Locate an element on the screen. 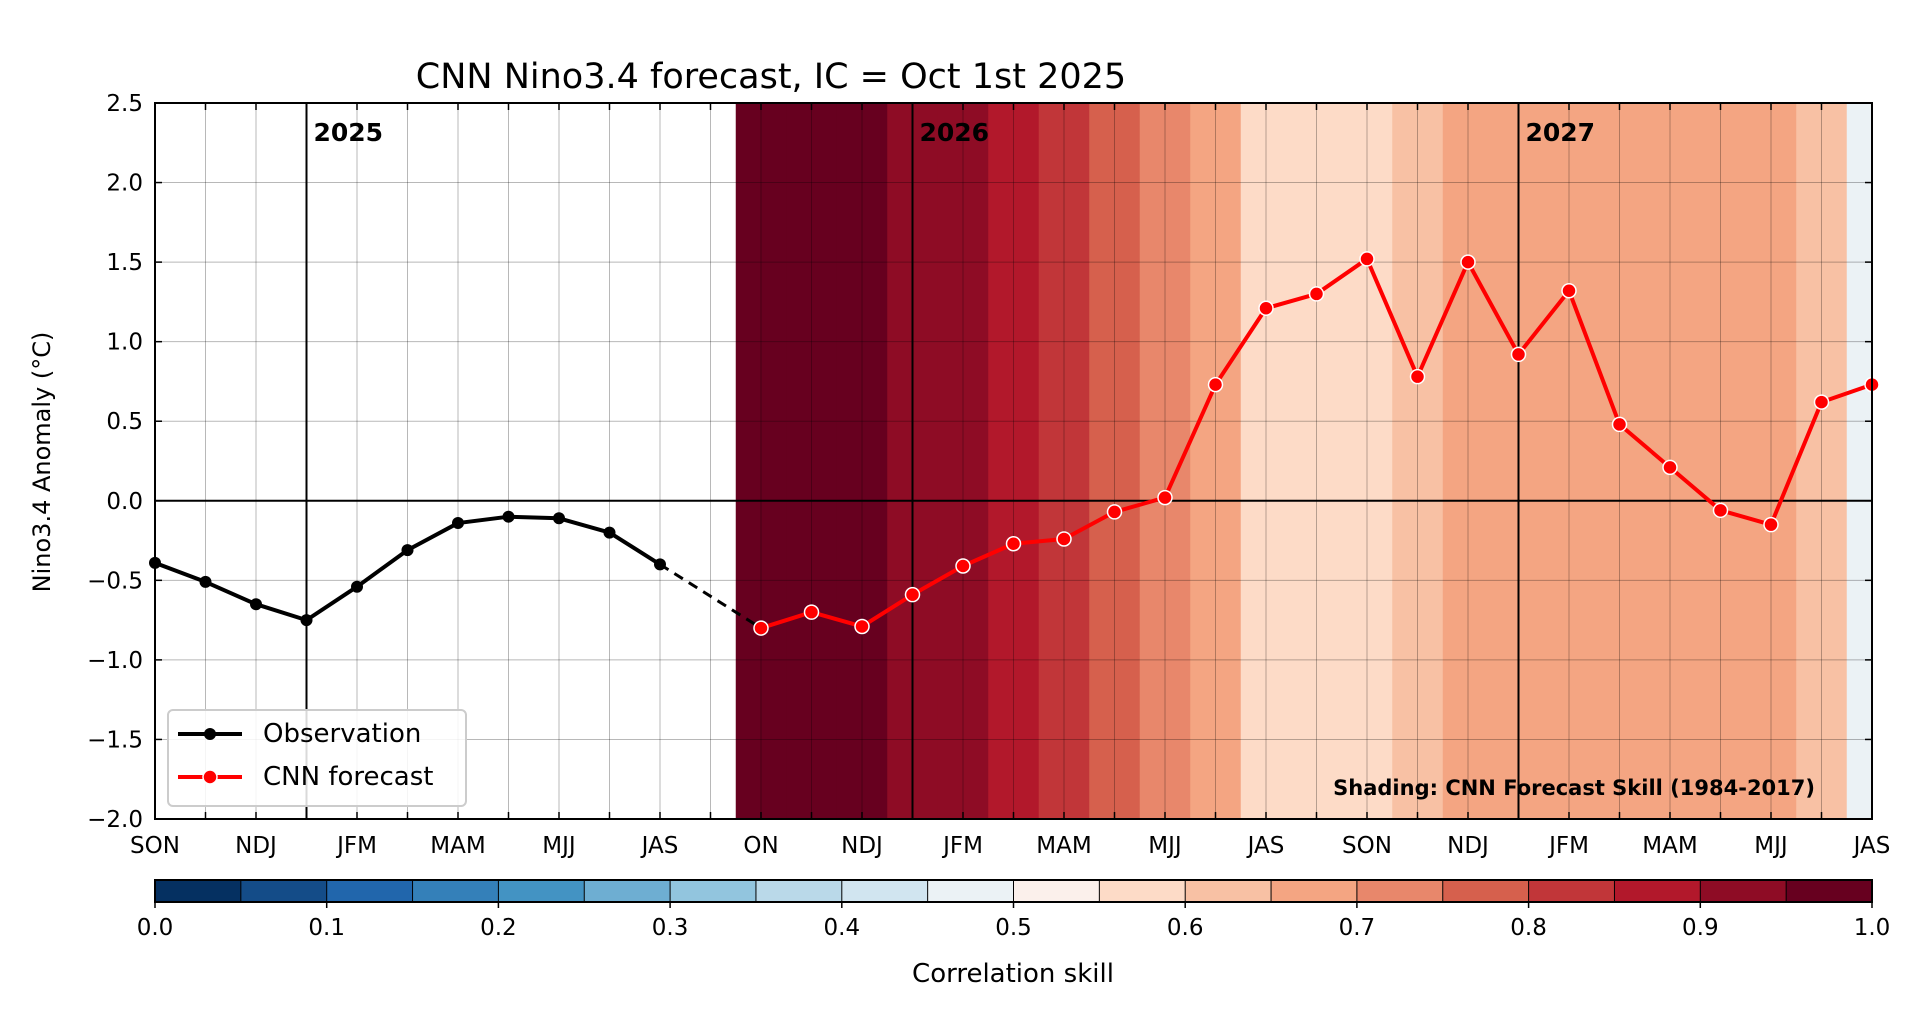 The width and height of the screenshot is (1920, 1020). colorbar-tick-labels: 0.0 0.1 0.2 0.3 0.4 0.5 0.6 0.7 0.8 0.9 1.0 is located at coordinates (1014, 928).